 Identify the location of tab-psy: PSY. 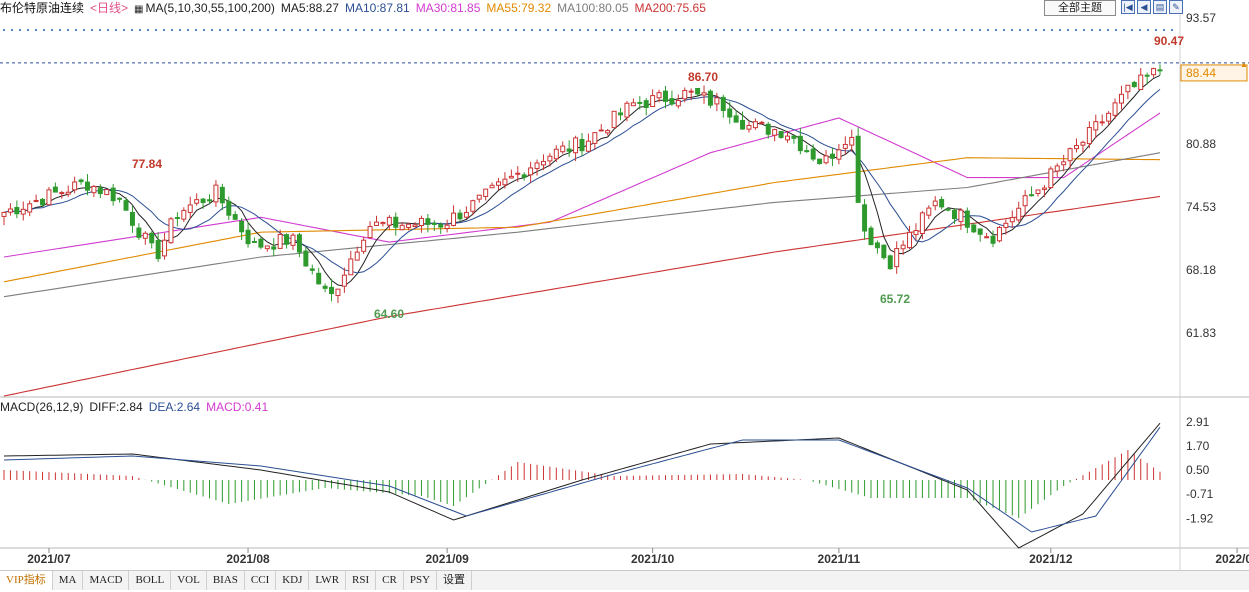
(421, 580).